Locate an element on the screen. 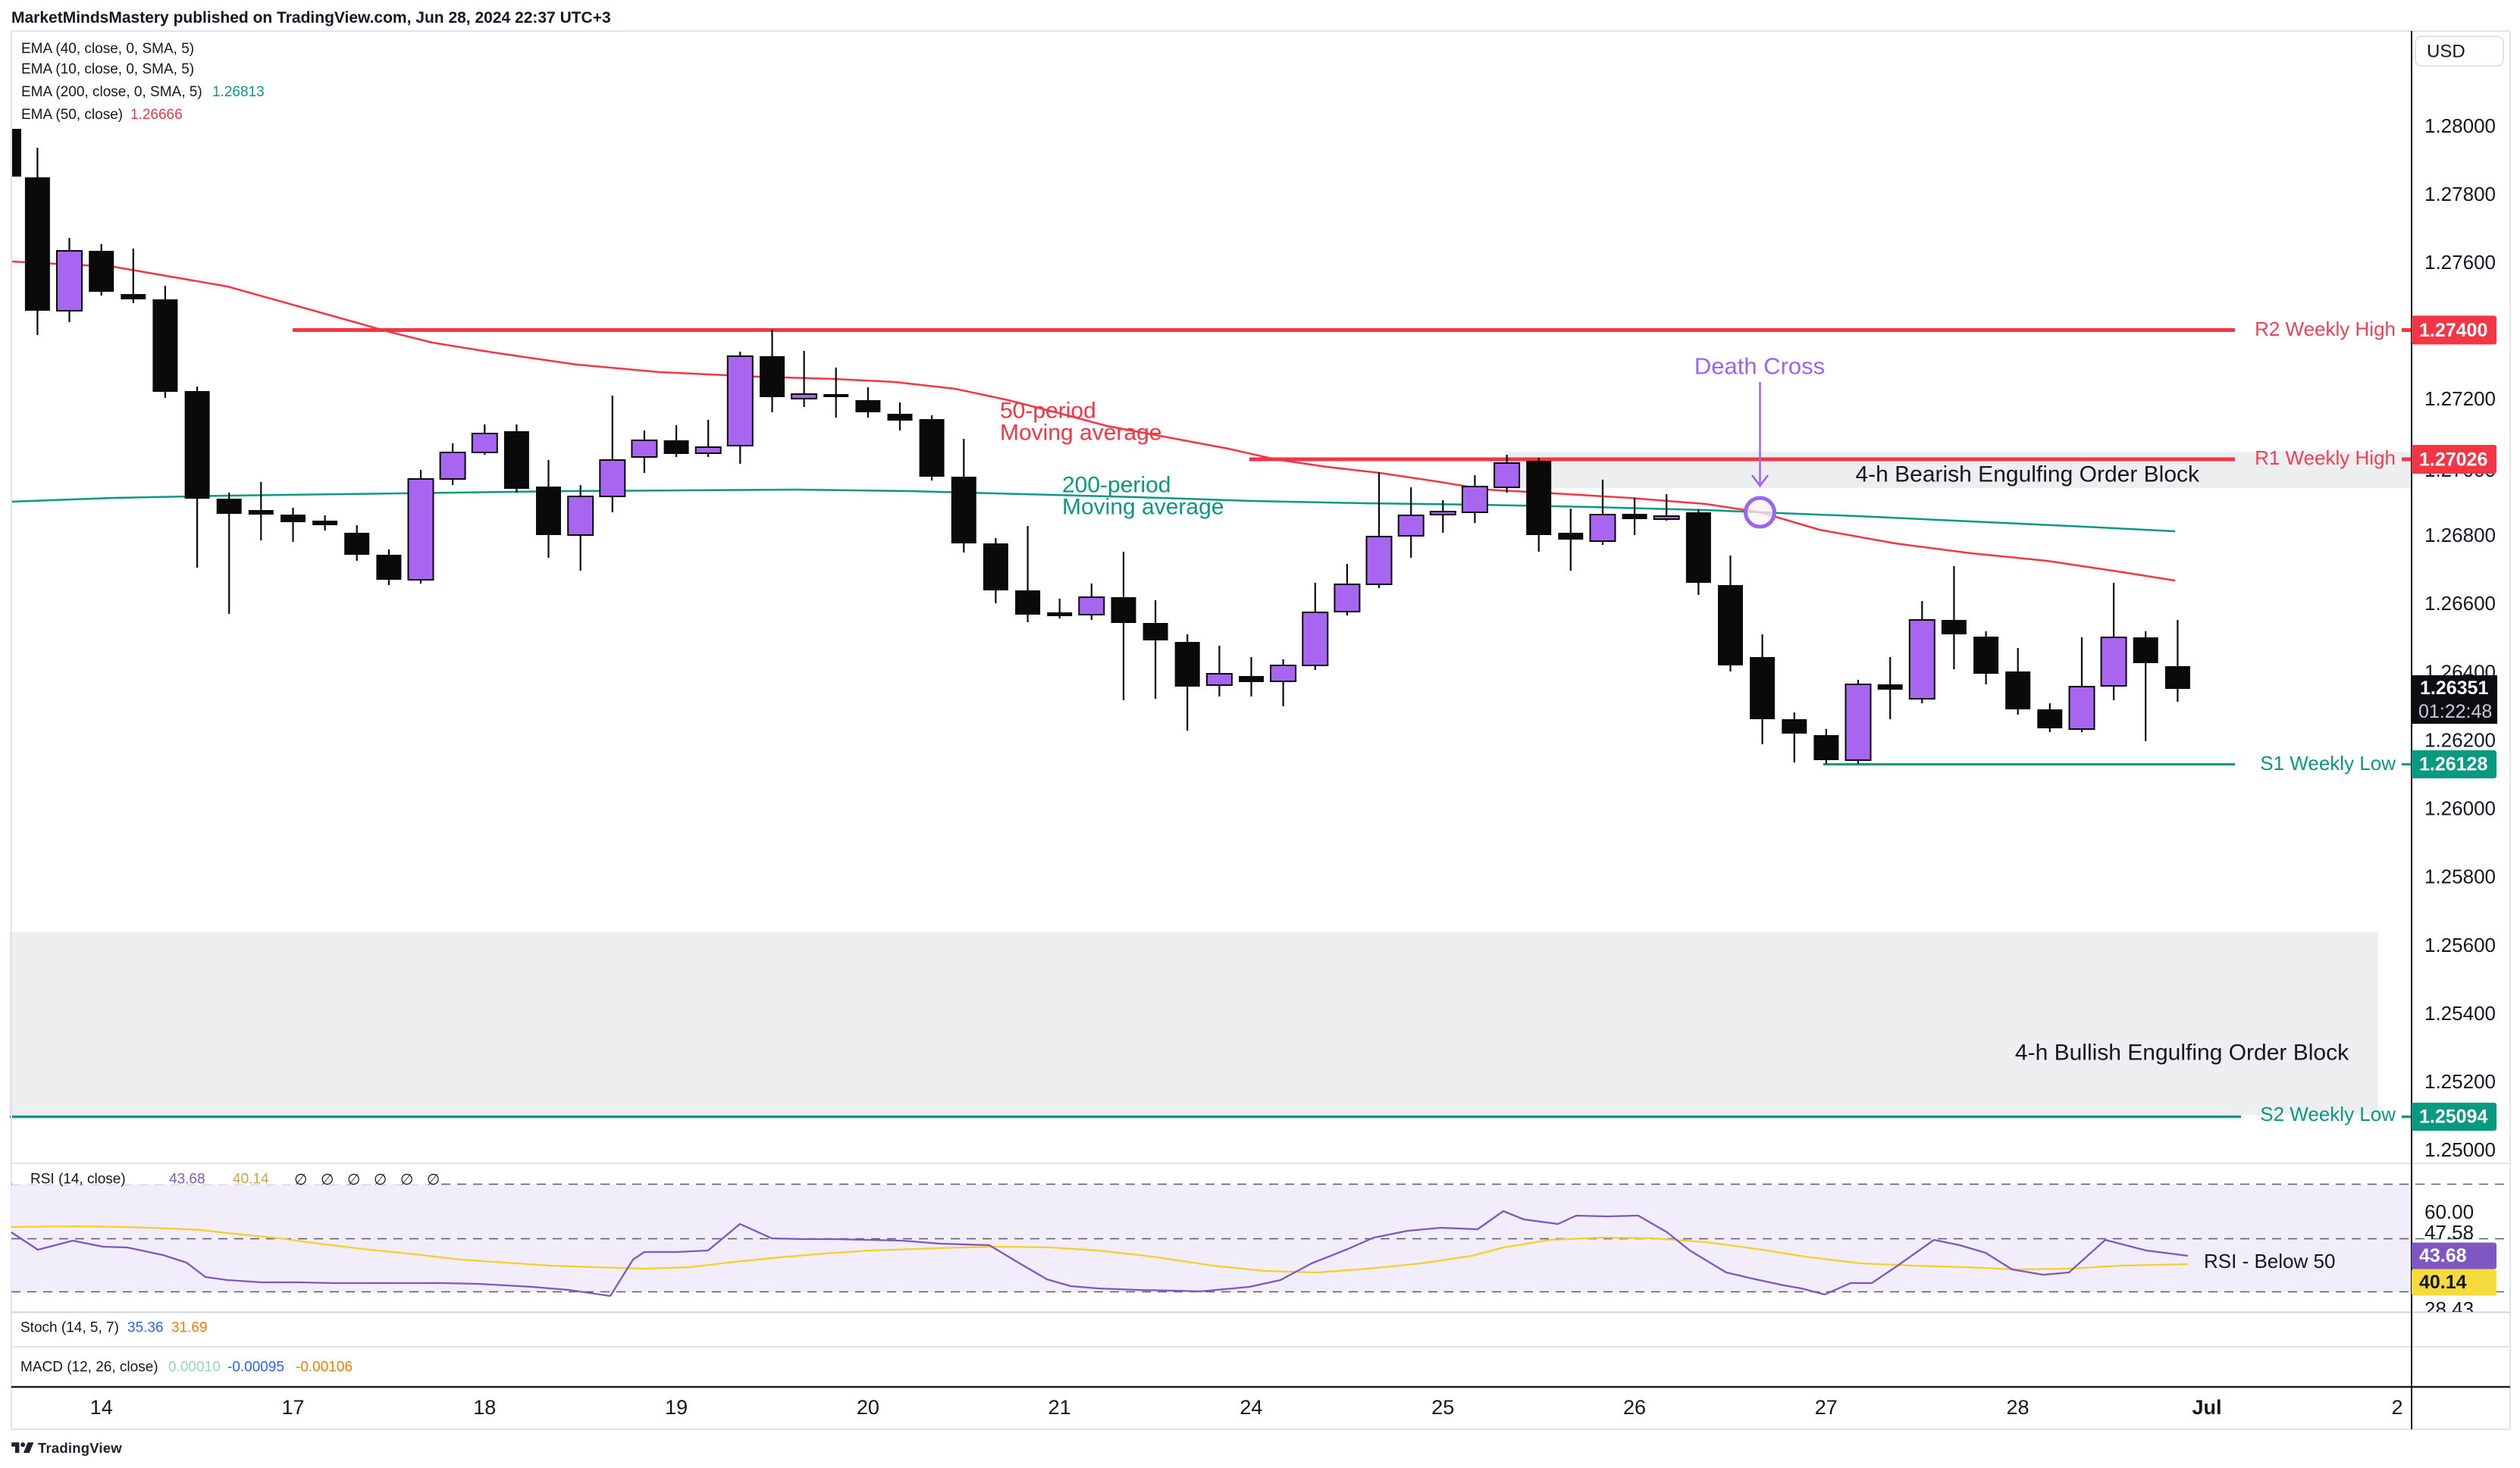 This screenshot has height=1468, width=2520. svg-text: Death Cross is located at coordinates (1760, 367).